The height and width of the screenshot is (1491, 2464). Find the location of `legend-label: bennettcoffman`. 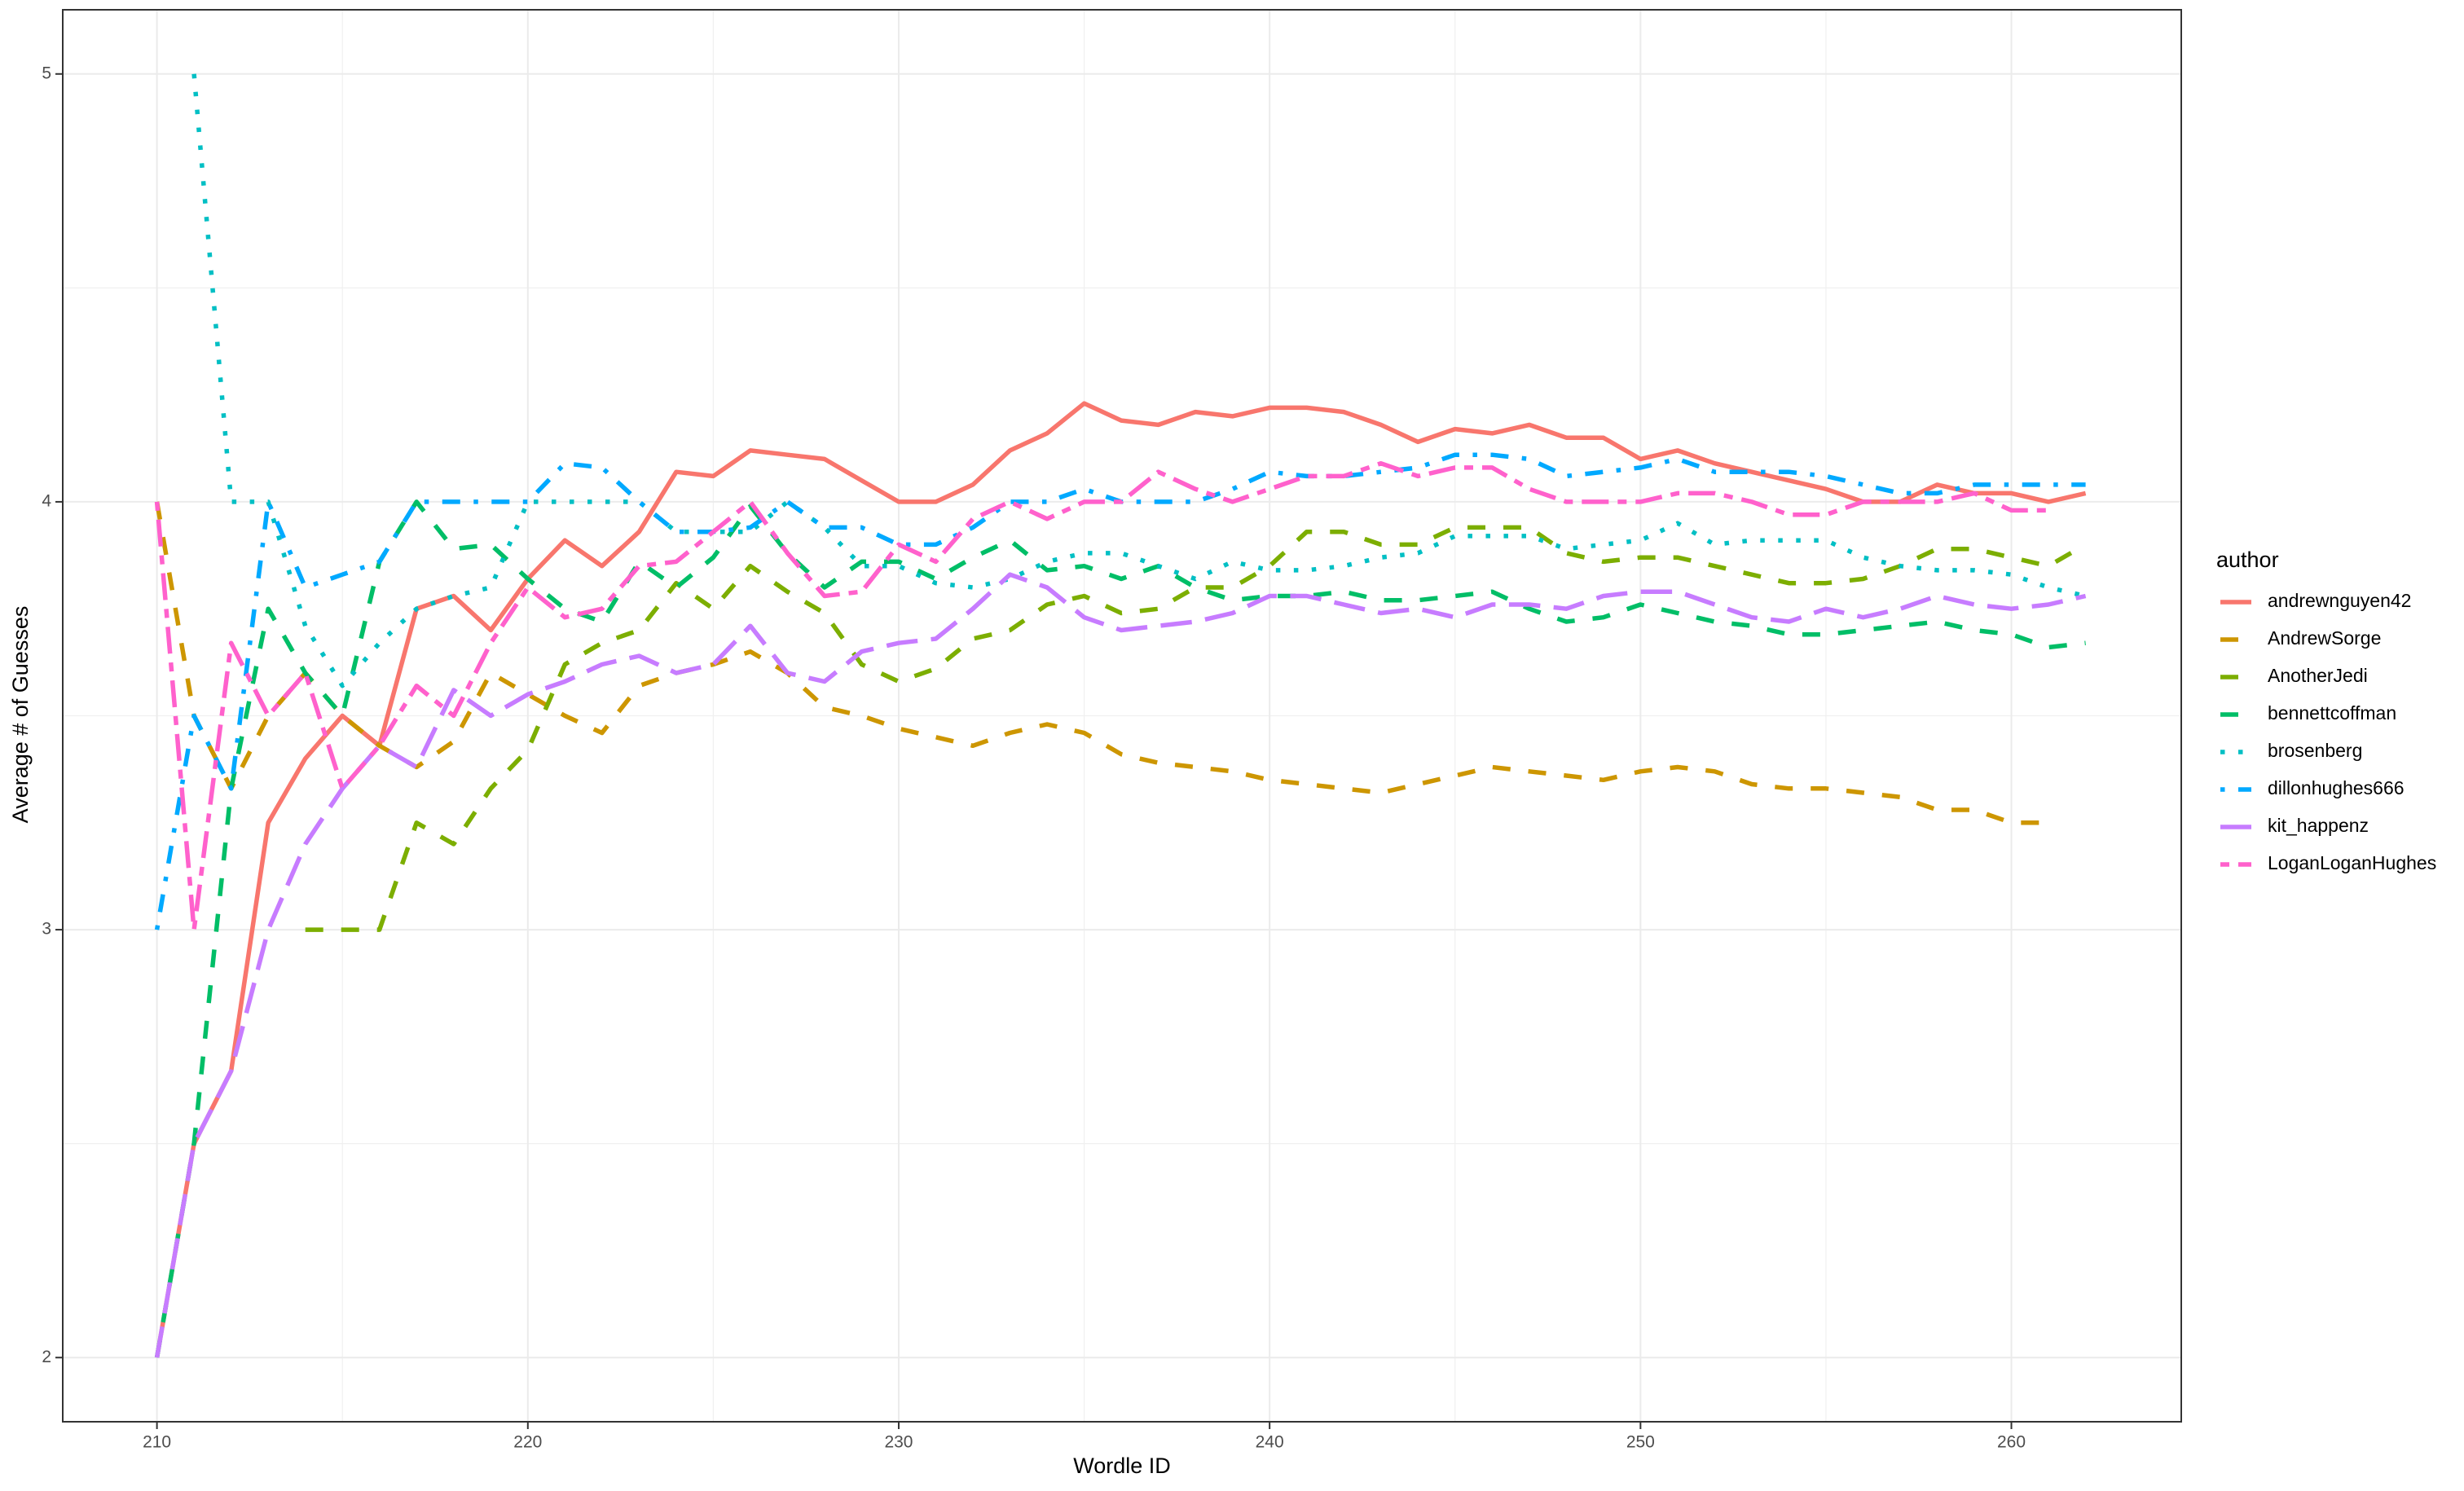

legend-label: bennettcoffman is located at coordinates (2332, 713).